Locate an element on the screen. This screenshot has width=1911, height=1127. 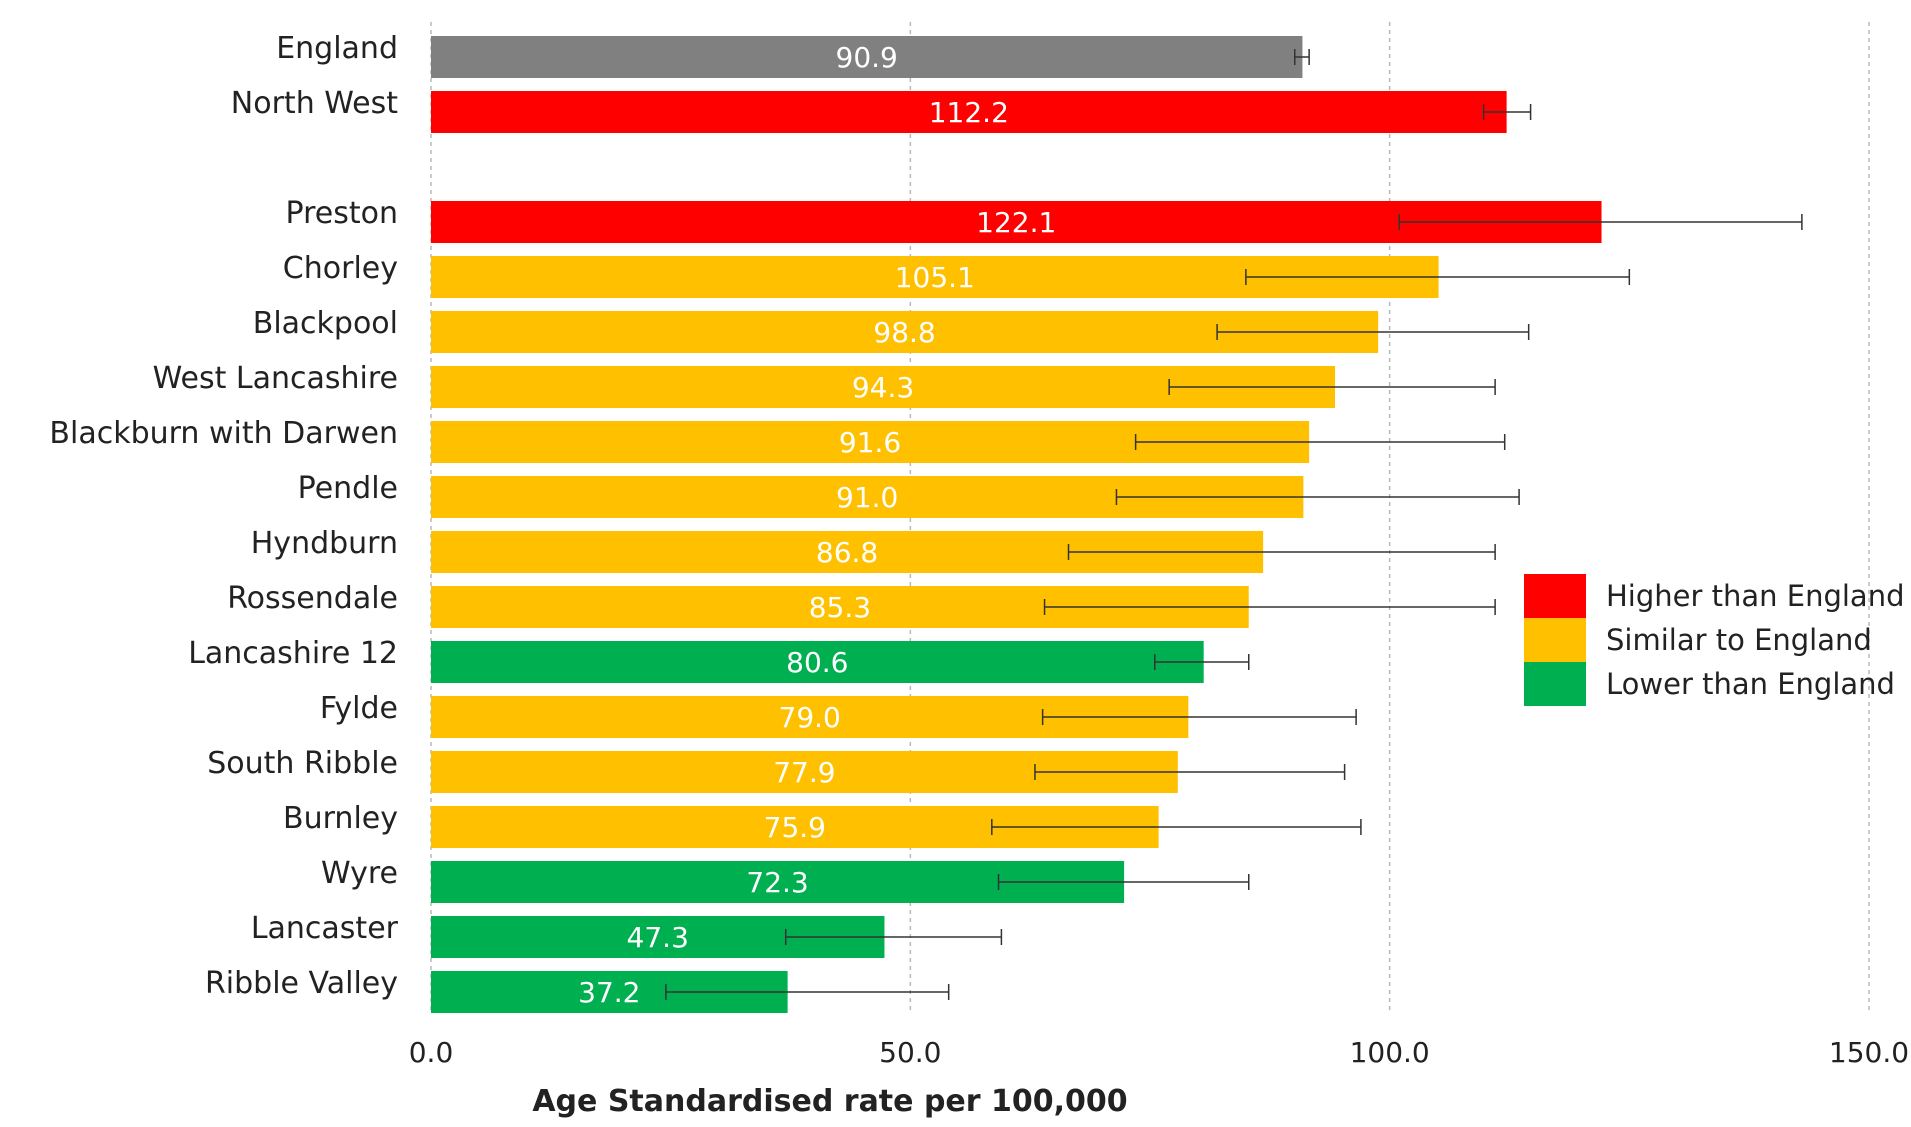
legend-label: Lower than England is located at coordinates (1750, 684).